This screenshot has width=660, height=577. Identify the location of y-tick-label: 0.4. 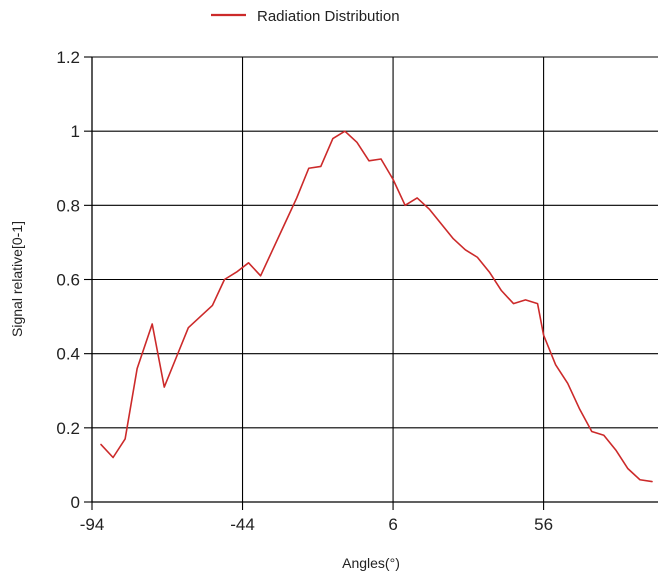
(68, 354).